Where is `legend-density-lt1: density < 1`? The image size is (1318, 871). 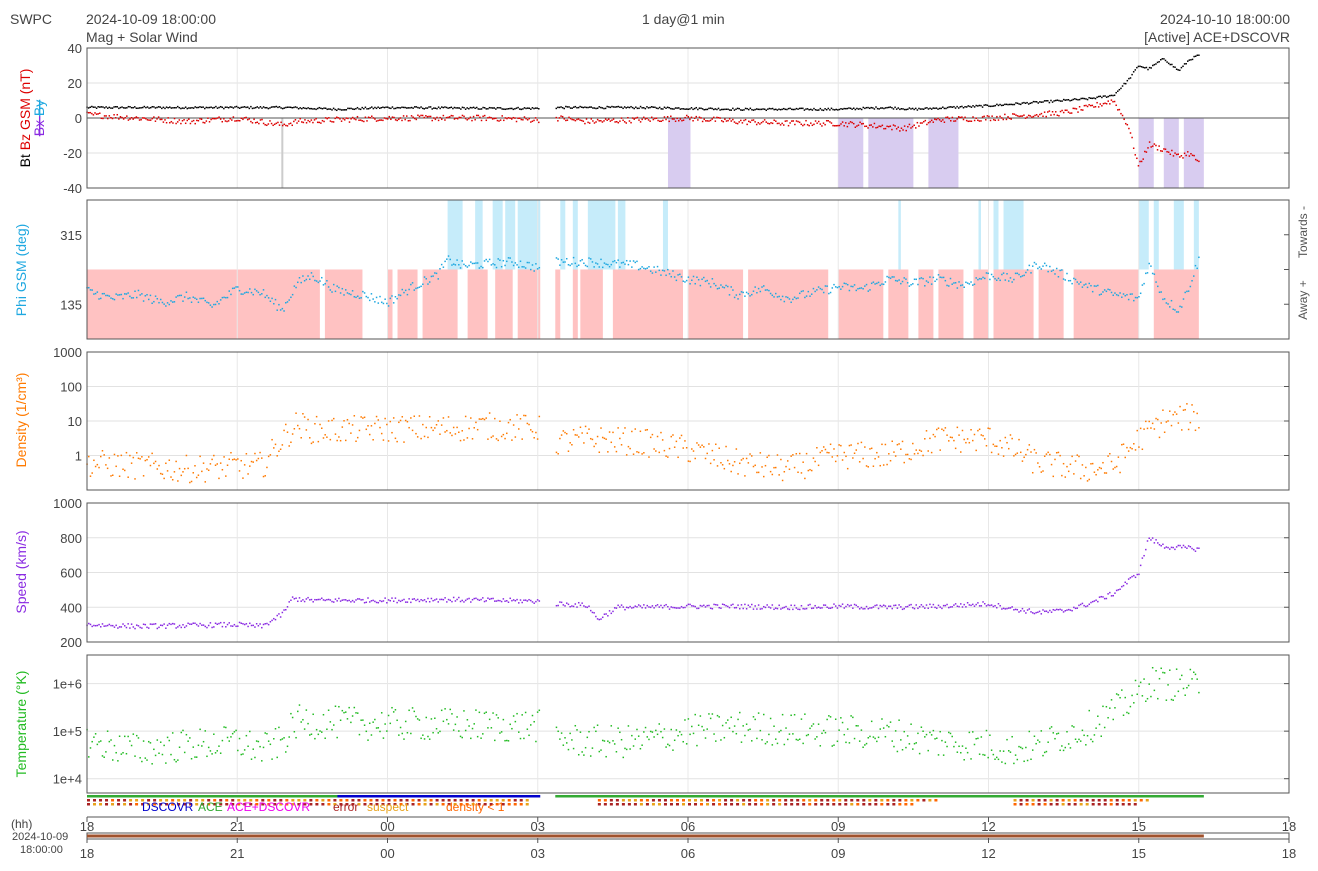 legend-density-lt1: density < 1 is located at coordinates (475, 807).